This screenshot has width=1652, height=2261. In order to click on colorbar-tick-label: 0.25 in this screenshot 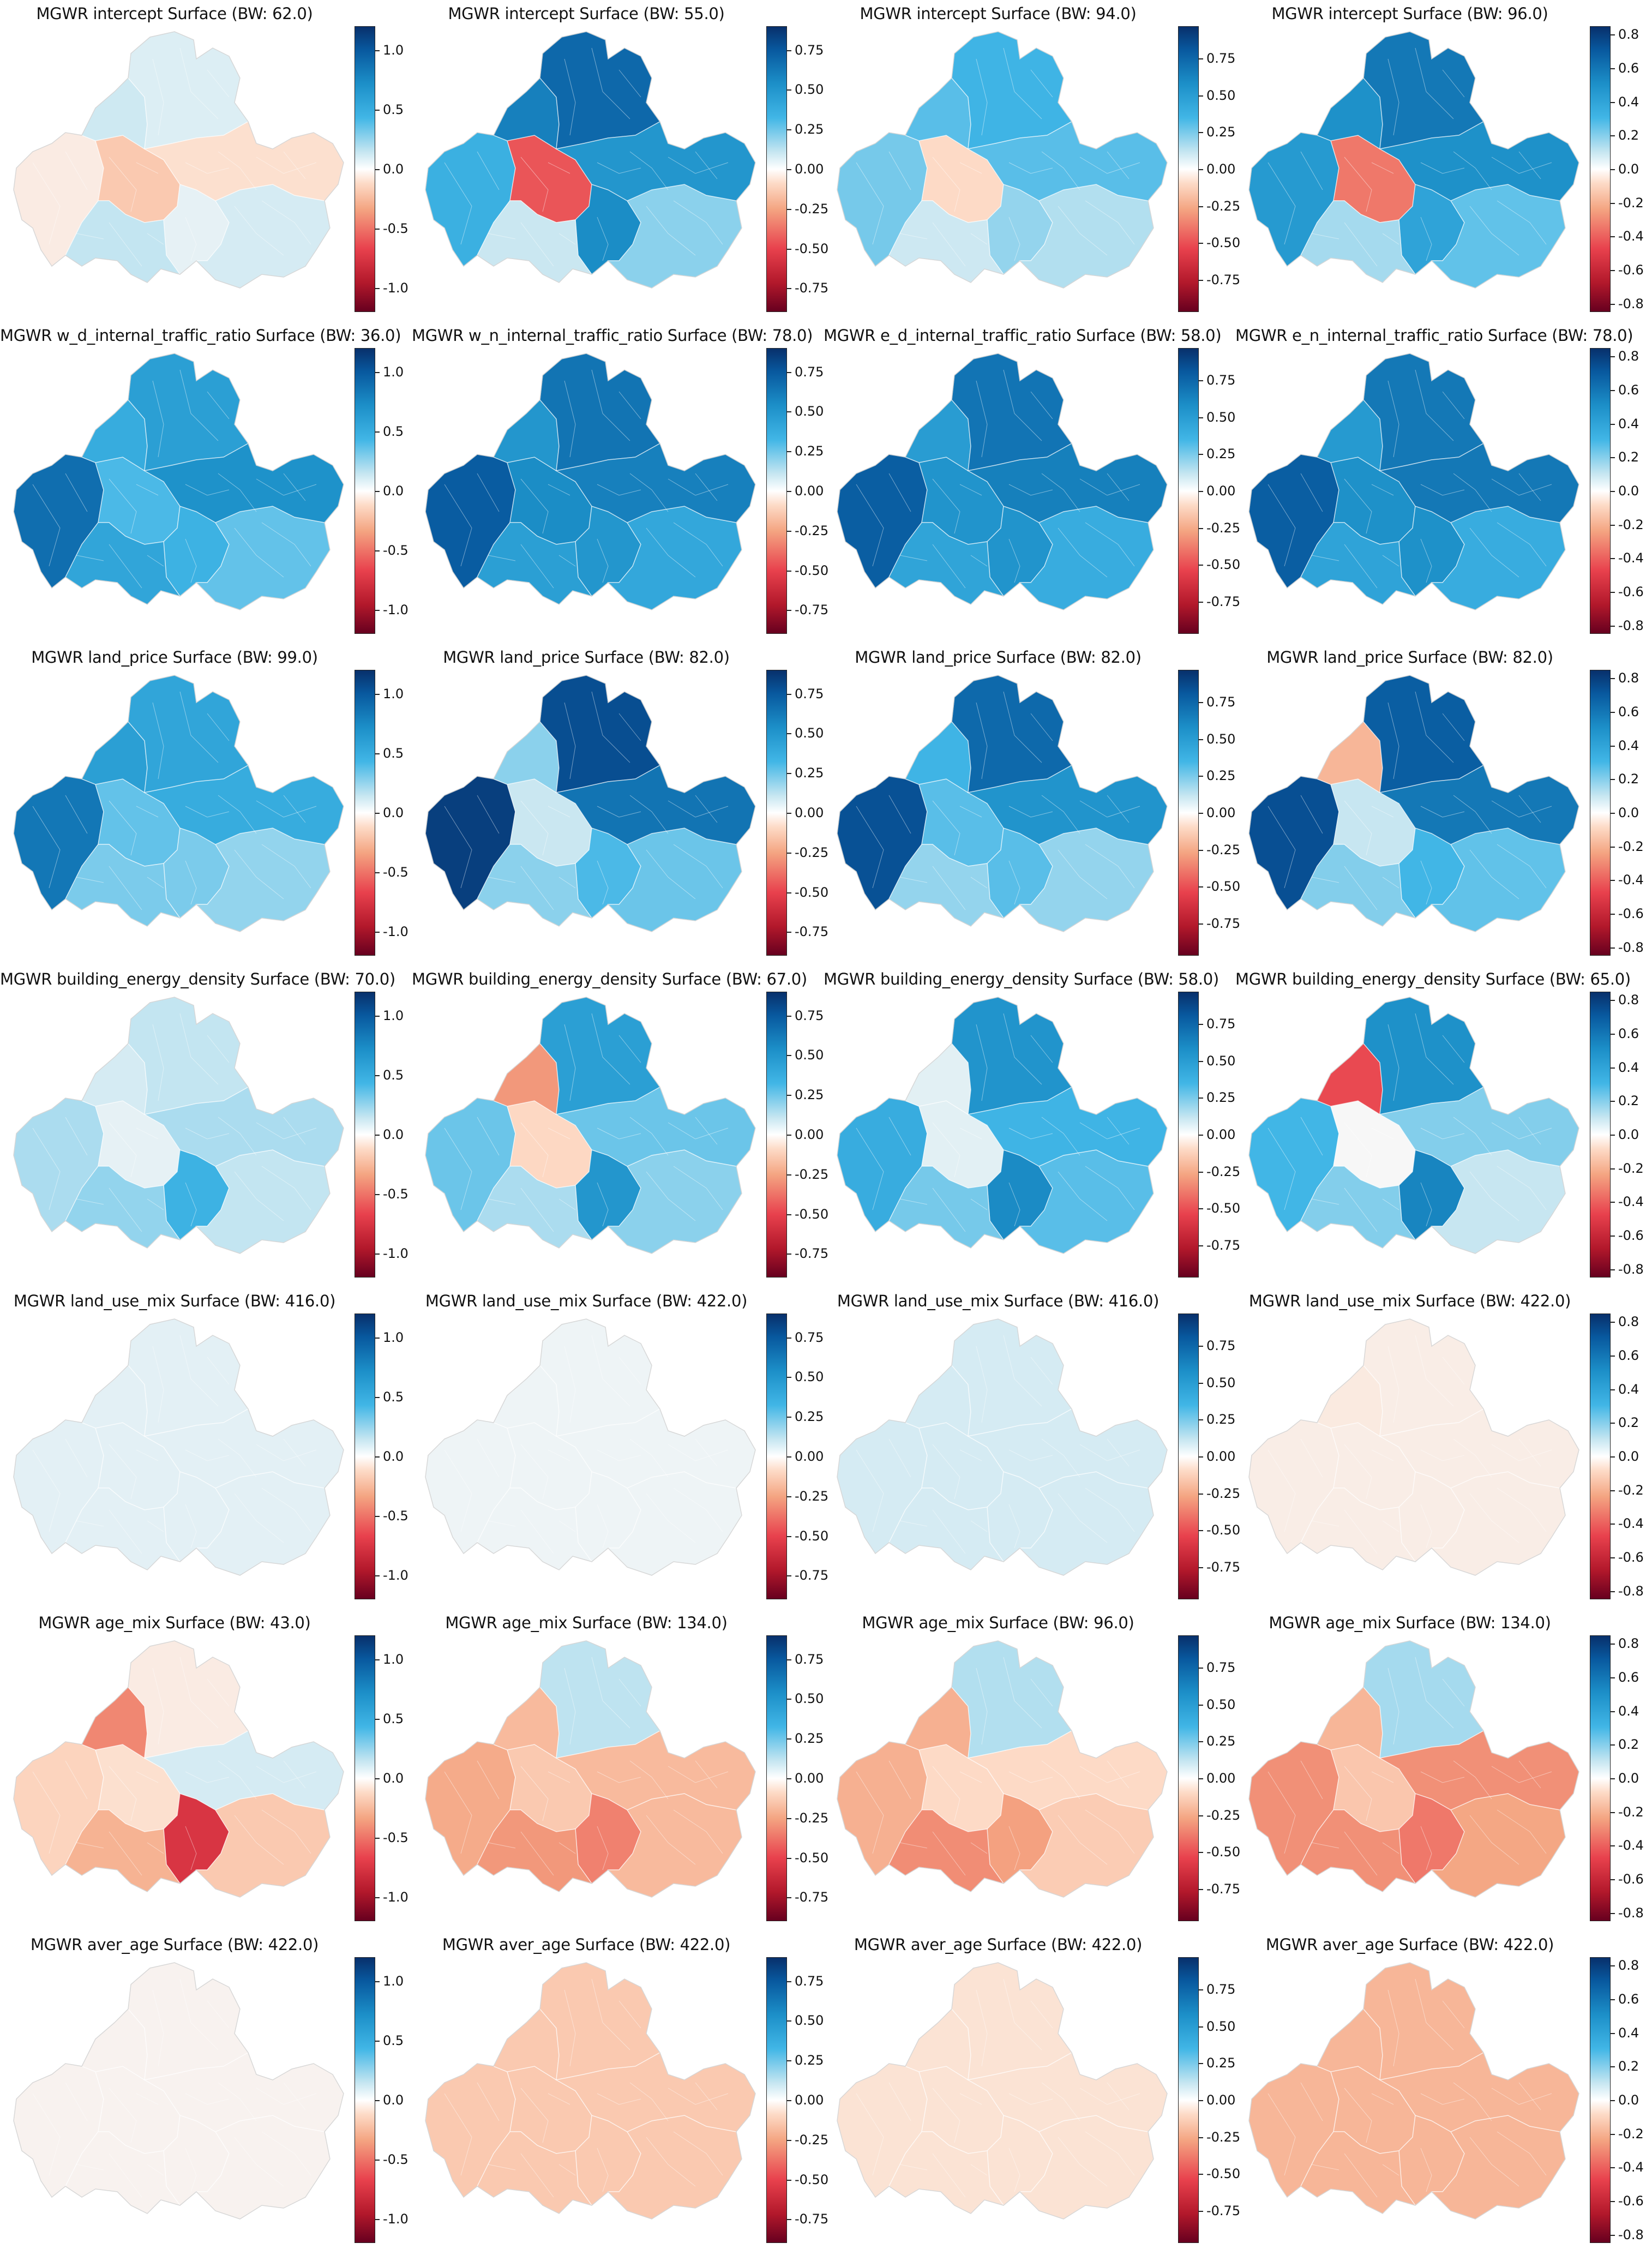, I will do `click(1216, 775)`.